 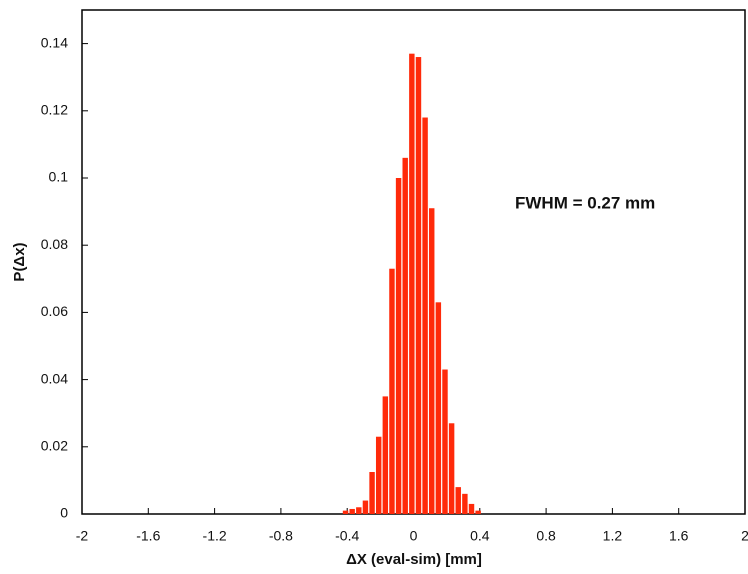 What do you see at coordinates (585, 202) in the screenshot?
I see `annotation: FWHM = 0.27 mm` at bounding box center [585, 202].